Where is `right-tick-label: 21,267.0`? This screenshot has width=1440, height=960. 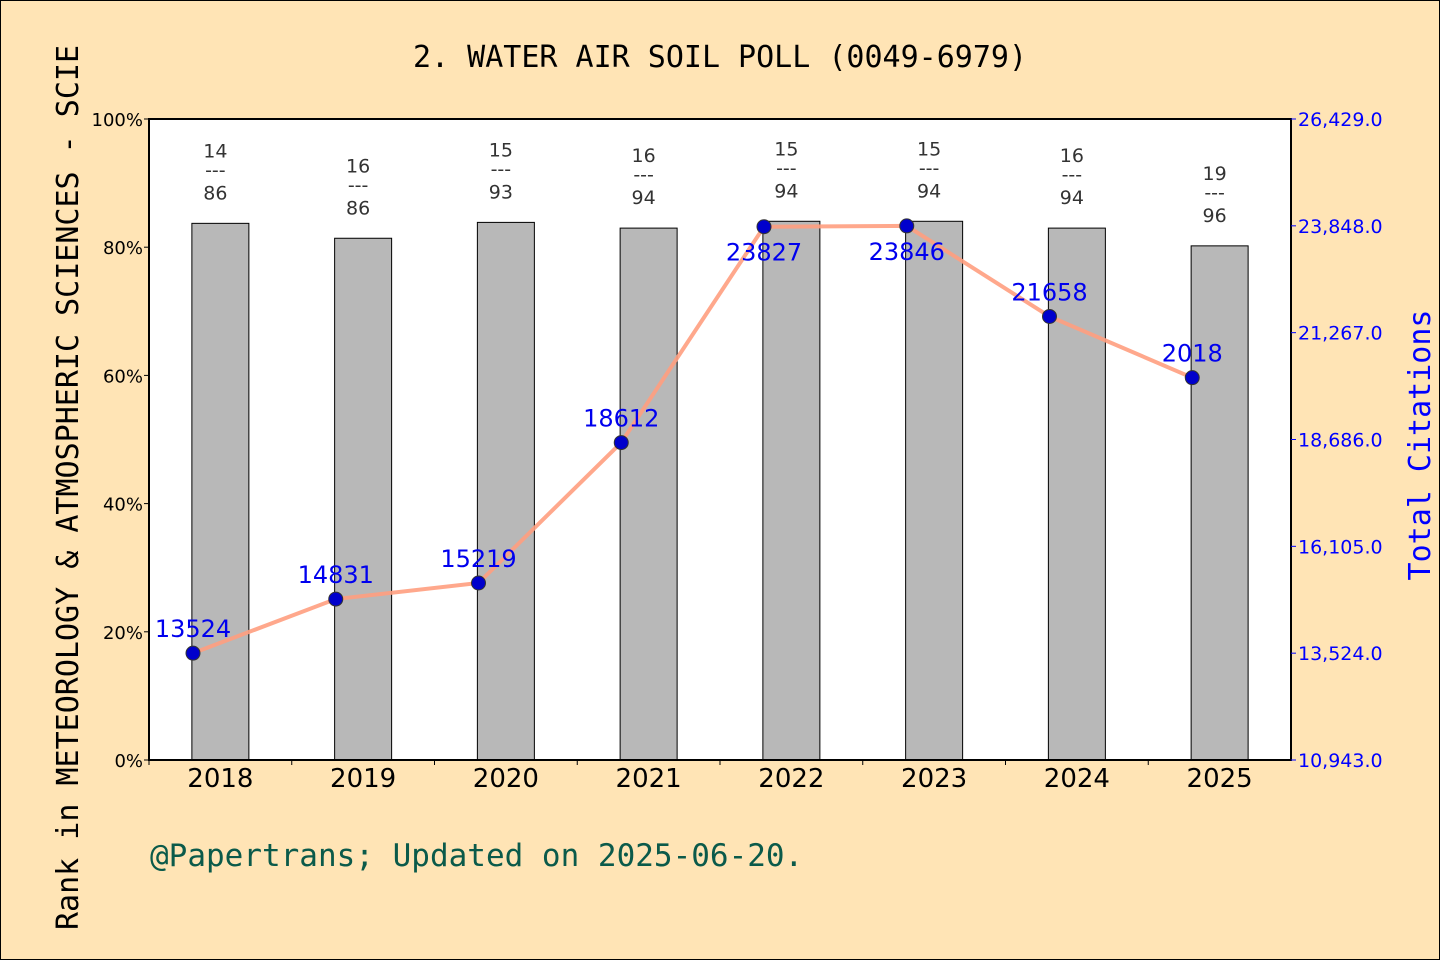 right-tick-label: 21,267.0 is located at coordinates (1340, 334).